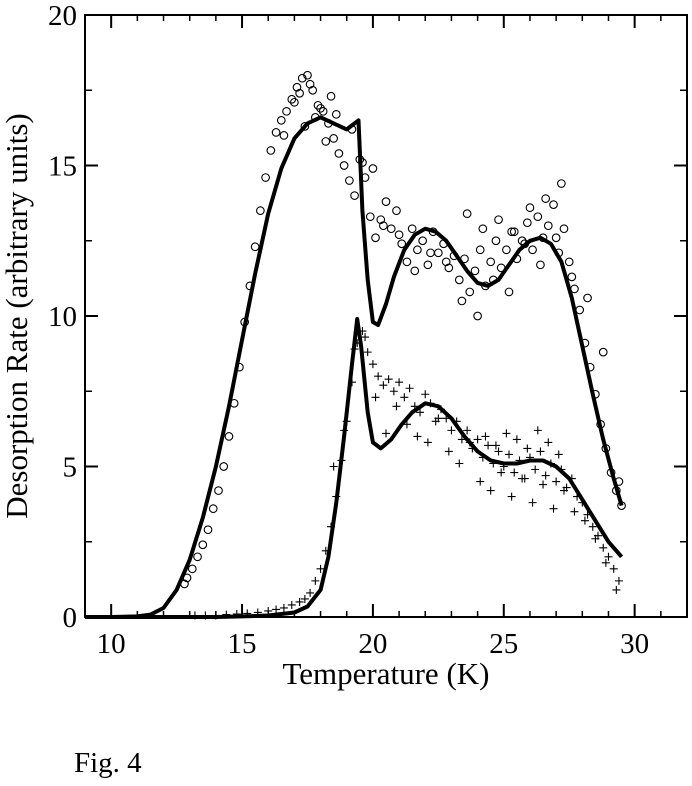  I want to click on x-axis-label: Temperature (K), so click(386, 673).